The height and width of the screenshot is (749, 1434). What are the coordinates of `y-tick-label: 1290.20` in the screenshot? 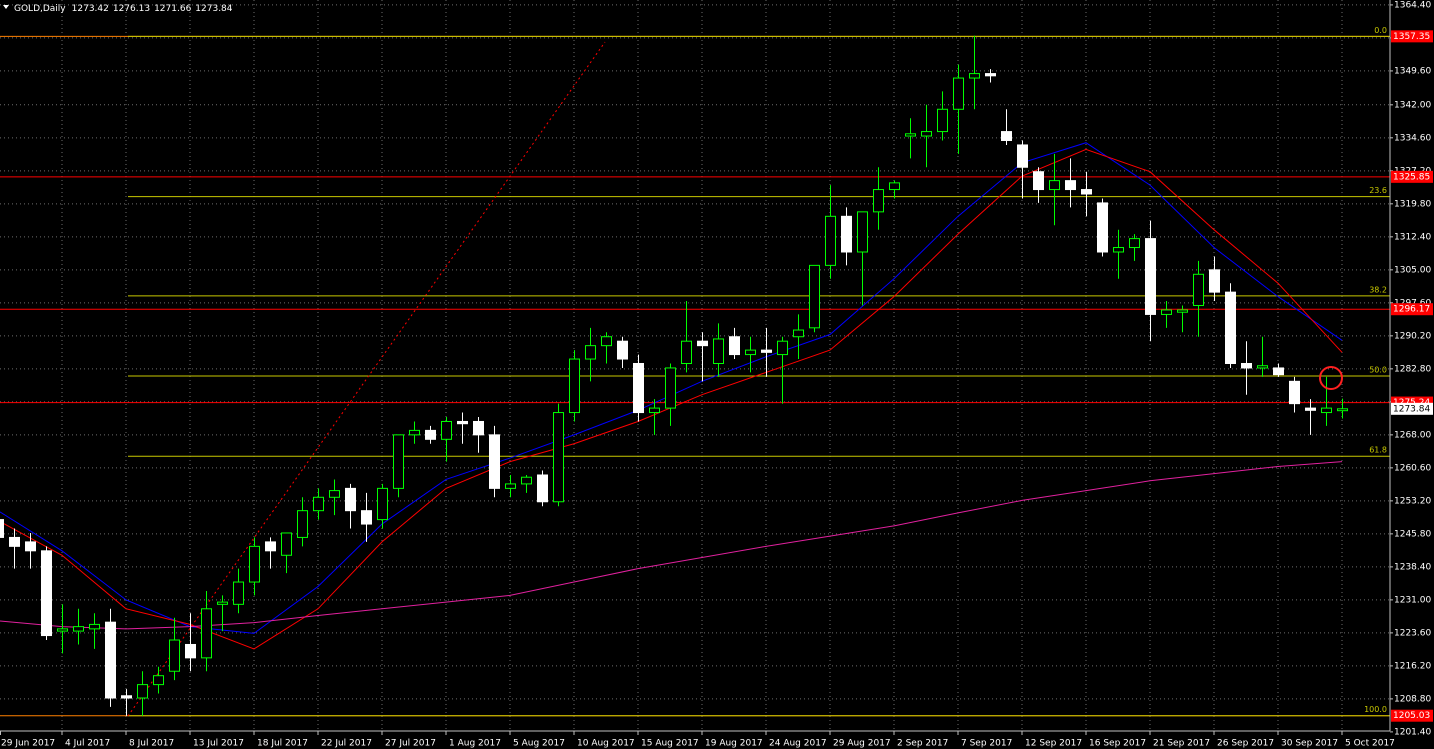 It's located at (1412, 336).